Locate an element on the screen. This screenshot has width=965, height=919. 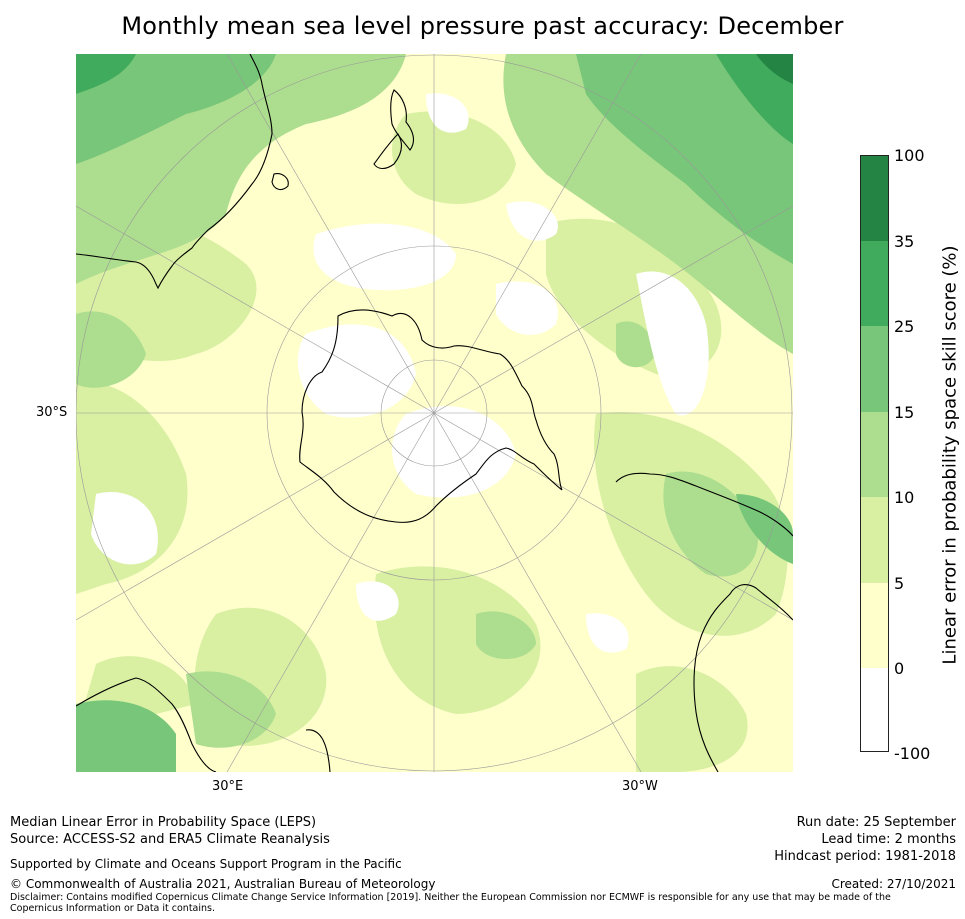
antarctica-coast is located at coordinates (431, 416).